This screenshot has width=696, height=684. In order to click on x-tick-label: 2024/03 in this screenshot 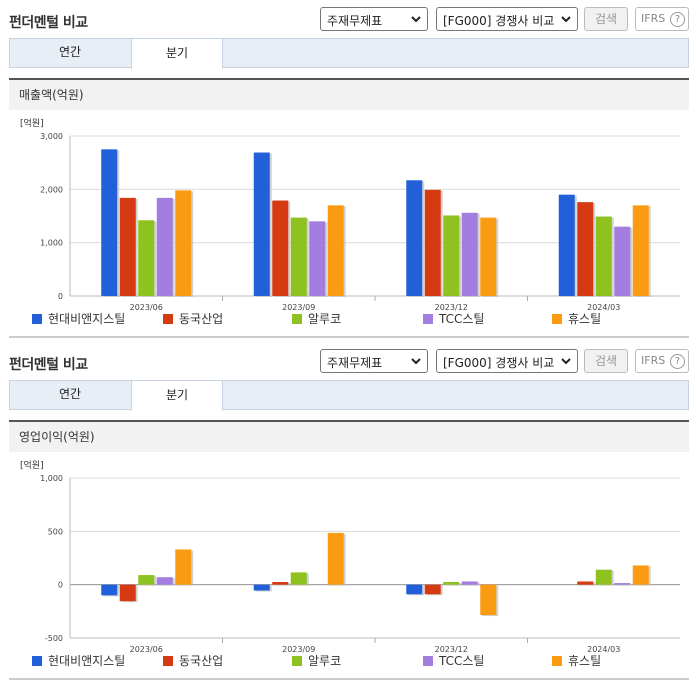, I will do `click(603, 649)`.